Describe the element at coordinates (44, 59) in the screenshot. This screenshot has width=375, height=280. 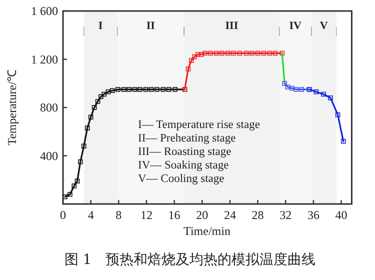
I see `y-tick-label: 1 200` at that location.